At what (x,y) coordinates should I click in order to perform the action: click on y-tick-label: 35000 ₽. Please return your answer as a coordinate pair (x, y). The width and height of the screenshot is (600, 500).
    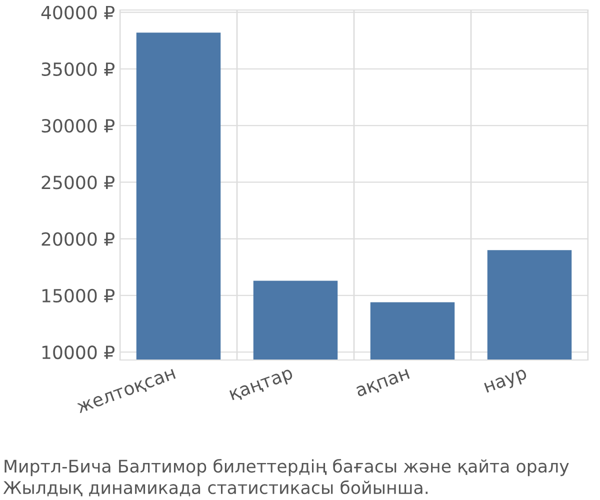
    Looking at the image, I should click on (78, 69).